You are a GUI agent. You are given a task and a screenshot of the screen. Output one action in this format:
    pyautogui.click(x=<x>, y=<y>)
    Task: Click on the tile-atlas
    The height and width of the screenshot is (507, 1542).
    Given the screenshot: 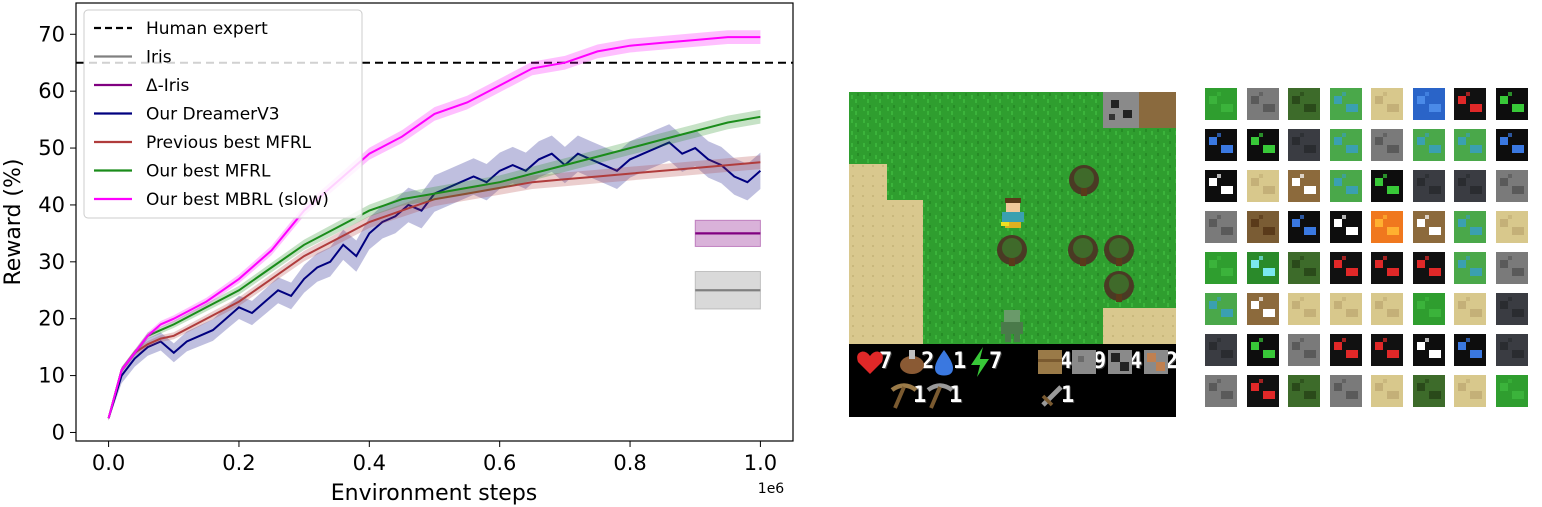 What is the action you would take?
    pyautogui.click(x=1367, y=250)
    